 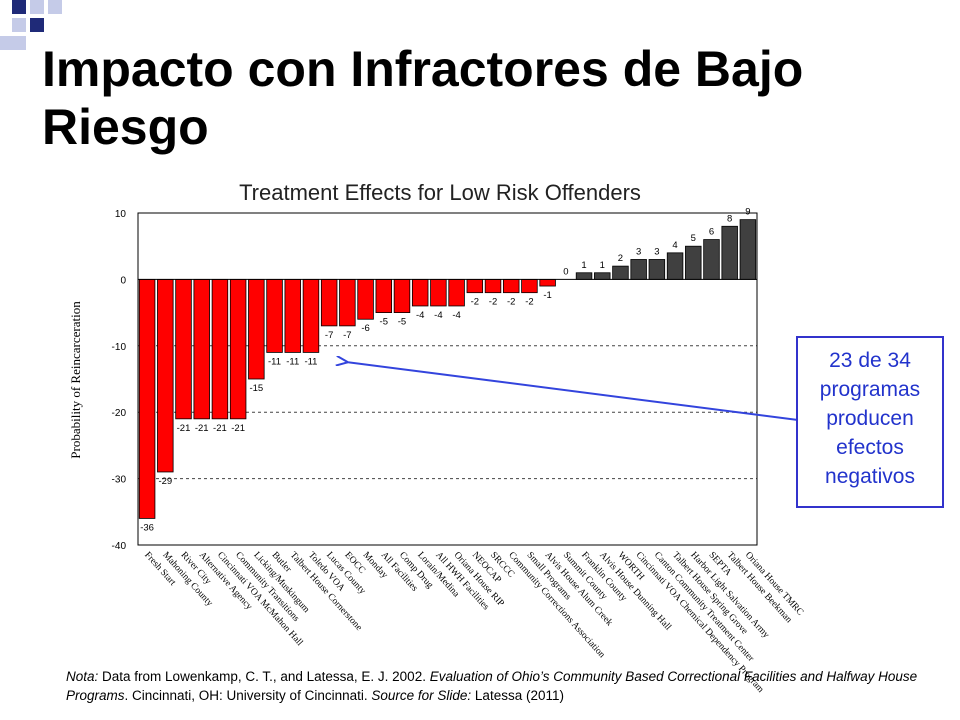 I want to click on note-label: Nota:, so click(x=82, y=676).